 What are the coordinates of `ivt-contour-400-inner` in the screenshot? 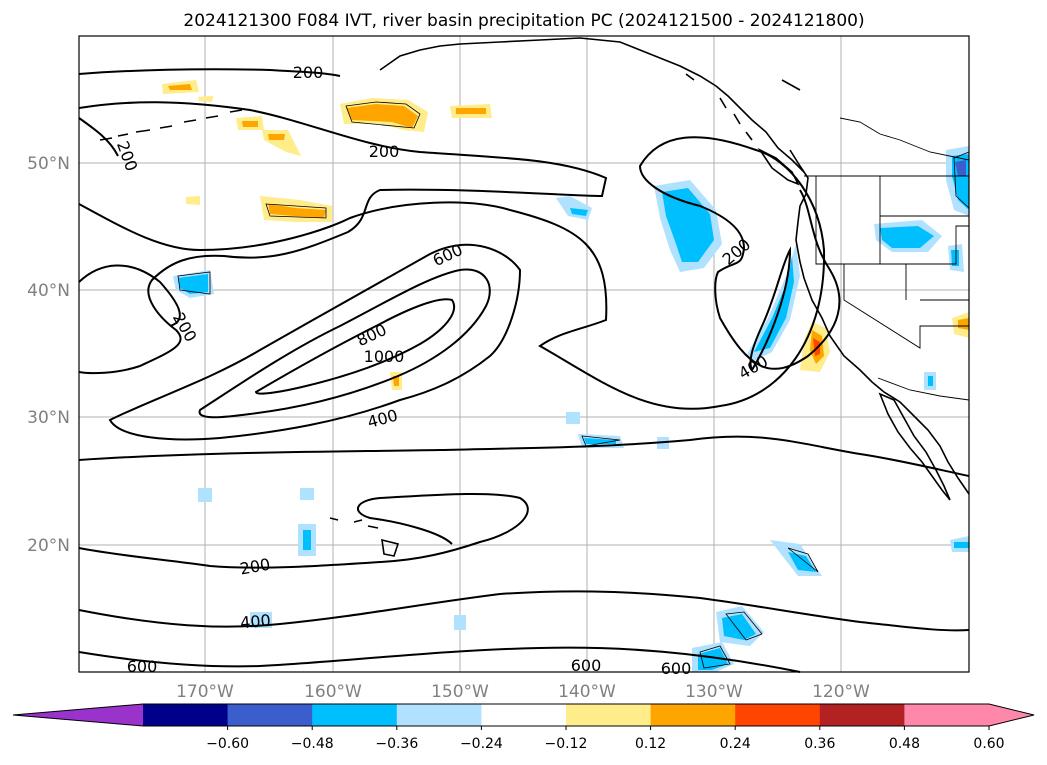 It's located at (770, 308).